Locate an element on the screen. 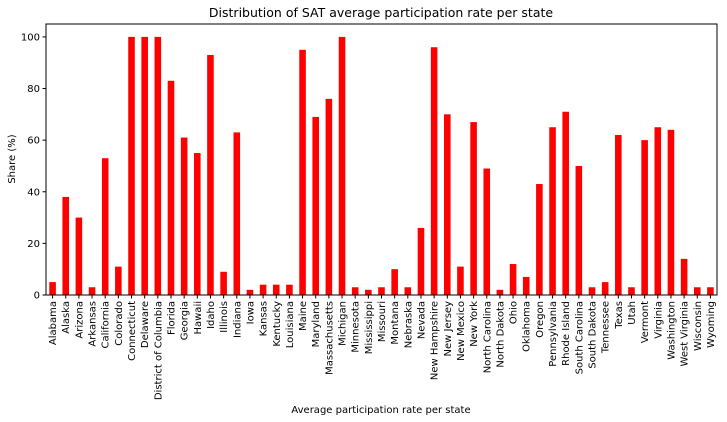  x-tick-label: South Dakota is located at coordinates (593, 335).